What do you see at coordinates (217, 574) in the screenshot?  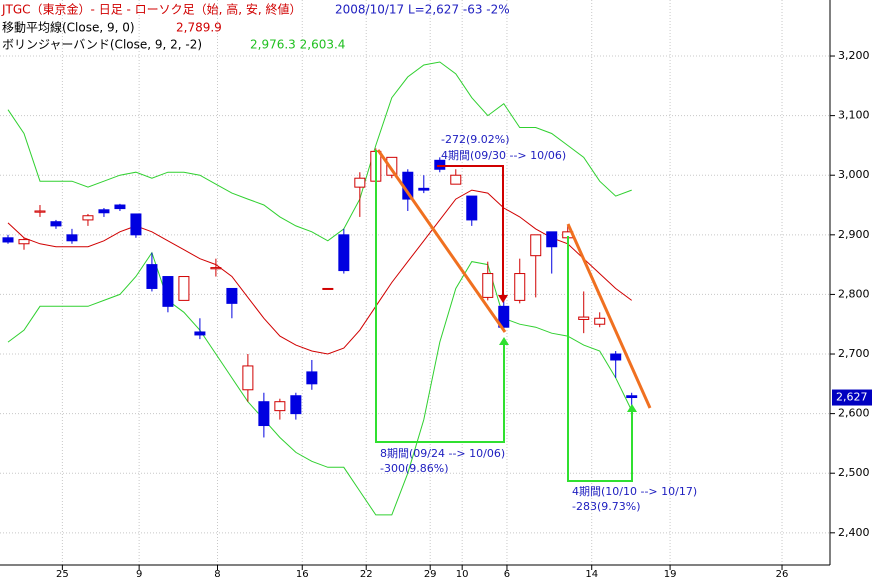 I see `x-tick-label: 8` at bounding box center [217, 574].